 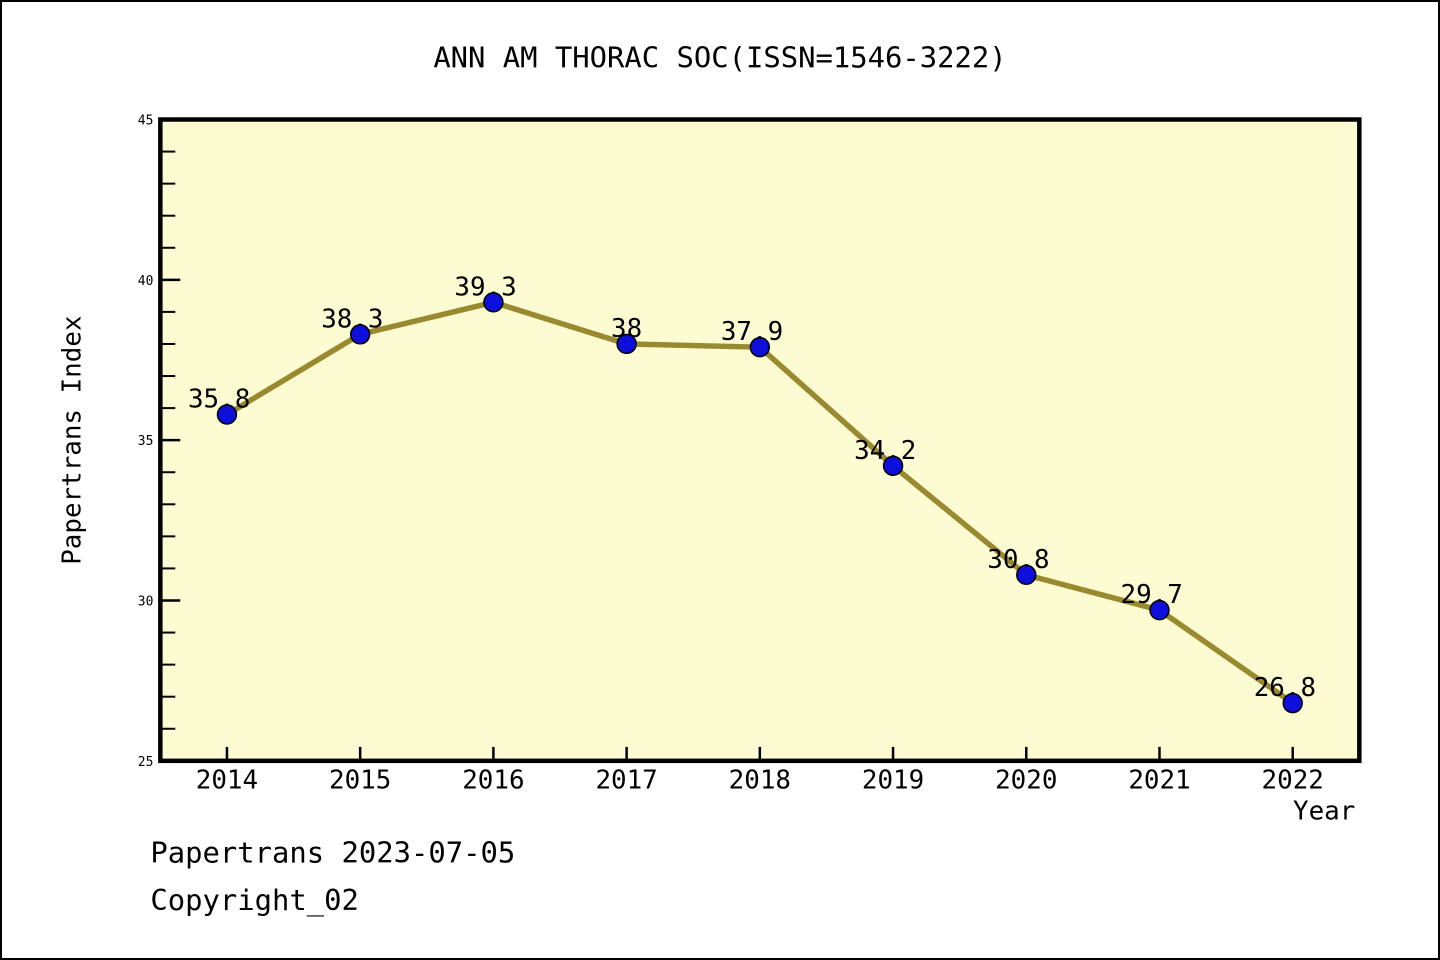 I want to click on chart-title: ANN AM THORAC SOC(ISSN=1546-3222), so click(x=719, y=58).